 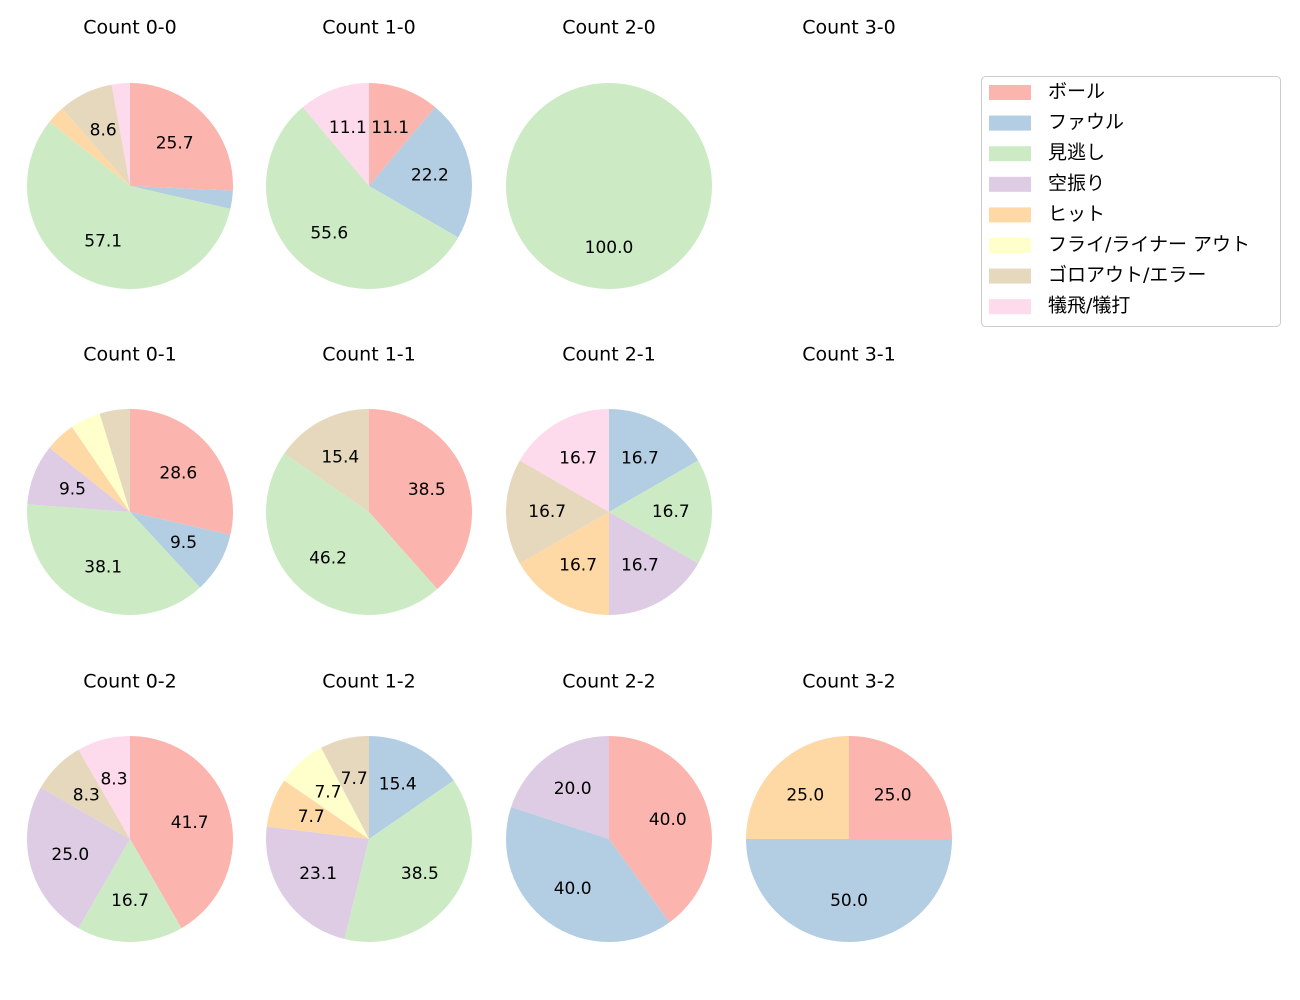 I want to click on legend-frame, so click(x=1131, y=201).